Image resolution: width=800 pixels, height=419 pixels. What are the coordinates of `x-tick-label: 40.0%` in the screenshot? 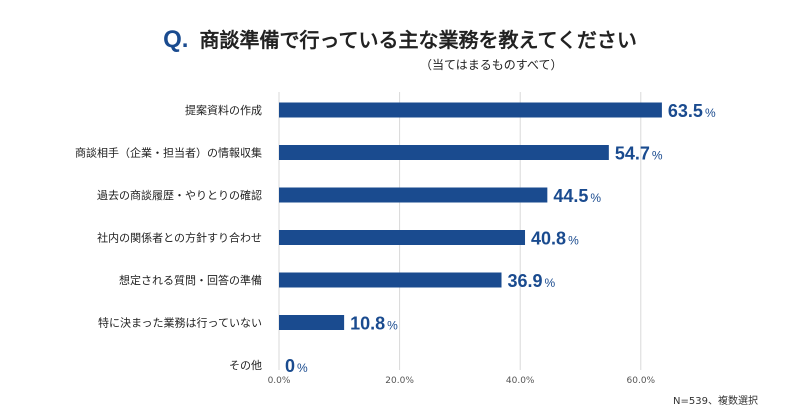 It's located at (520, 381).